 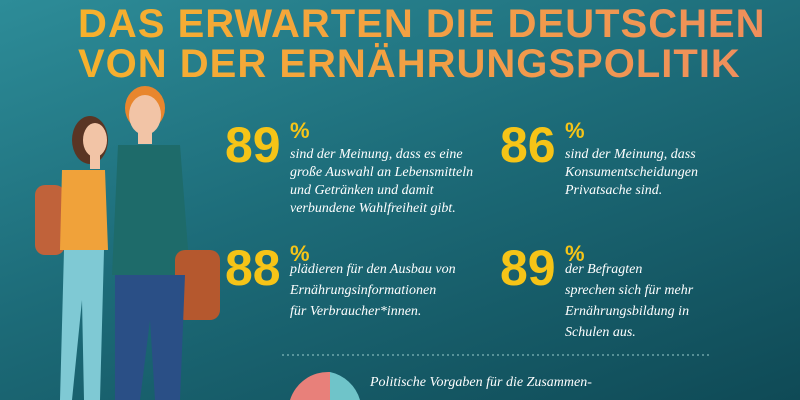 I want to click on stat-number: 88, so click(x=253, y=268).